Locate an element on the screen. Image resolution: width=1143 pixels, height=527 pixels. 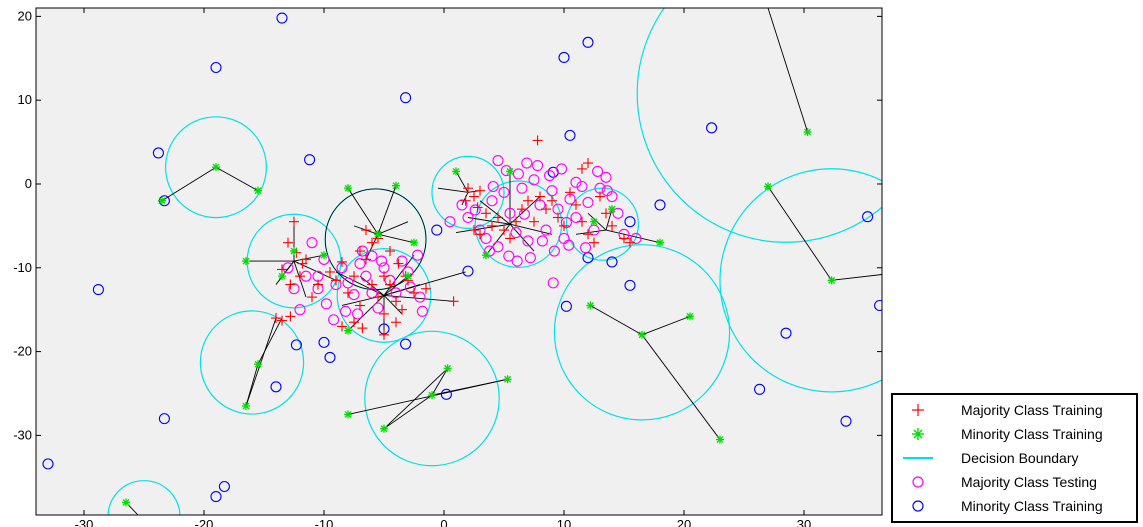
legend-item-minority-testing: Minority Class Training is located at coordinates (1014, 506).